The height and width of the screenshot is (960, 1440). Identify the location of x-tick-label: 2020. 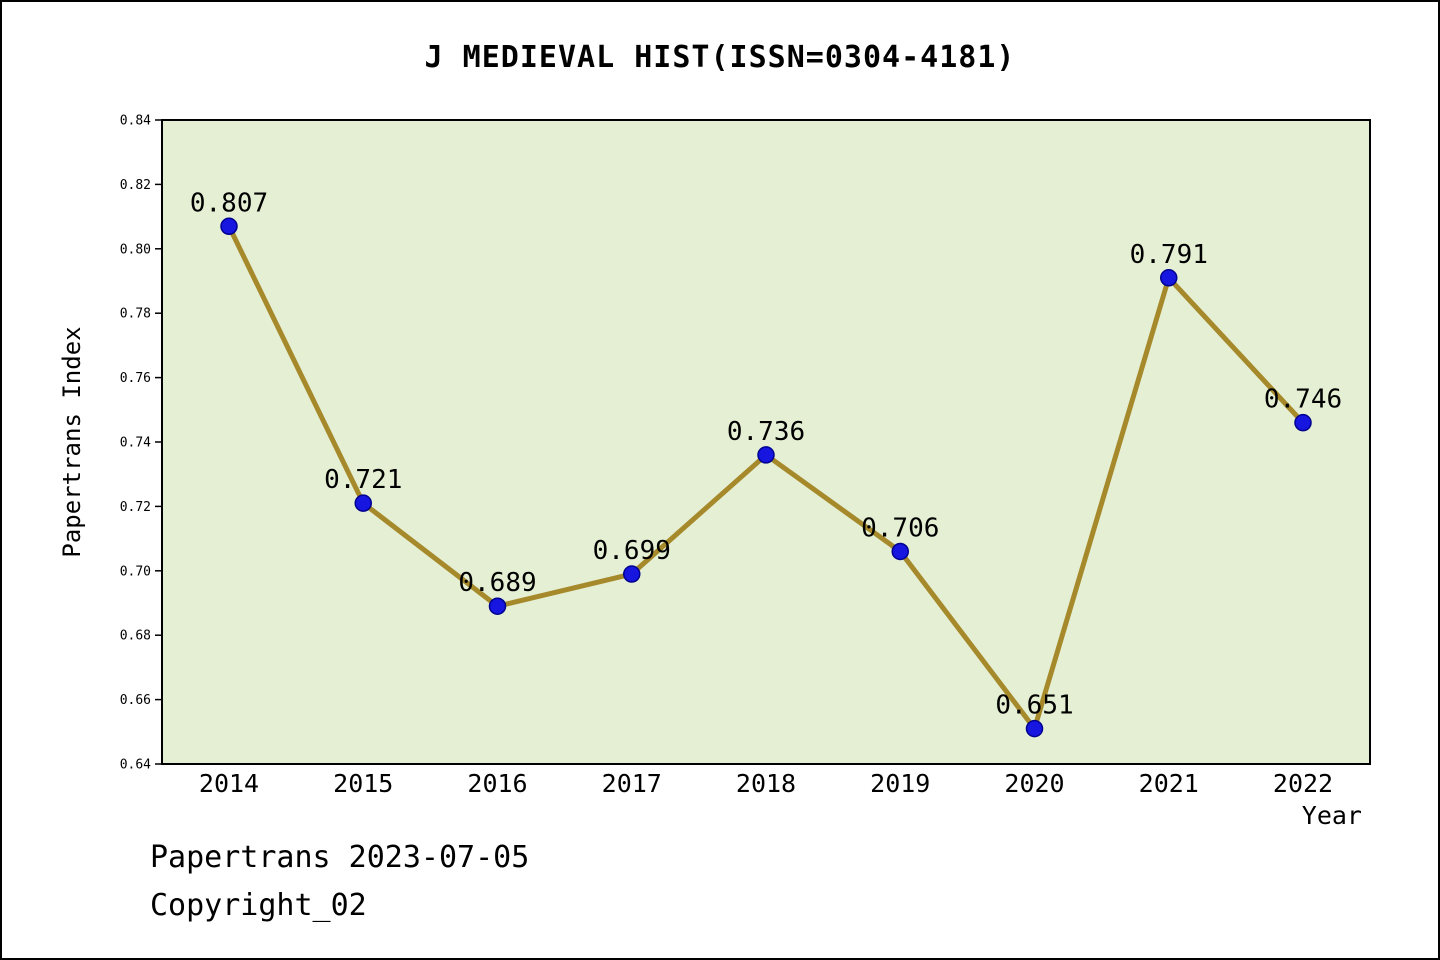
(1034, 783).